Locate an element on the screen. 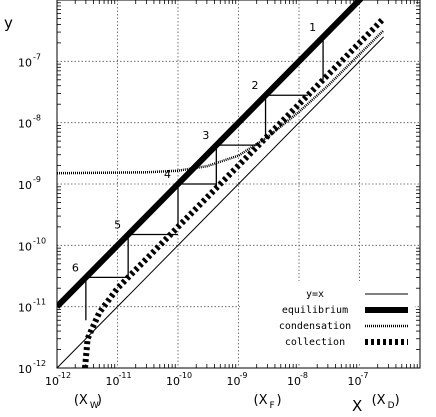 This screenshot has width=436, height=417. x-axis-label: X is located at coordinates (357, 406).